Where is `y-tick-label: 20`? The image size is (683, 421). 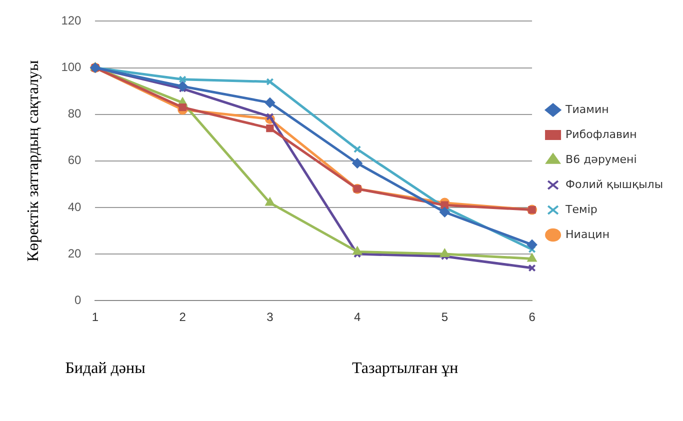 y-tick-label: 20 is located at coordinates (75, 253).